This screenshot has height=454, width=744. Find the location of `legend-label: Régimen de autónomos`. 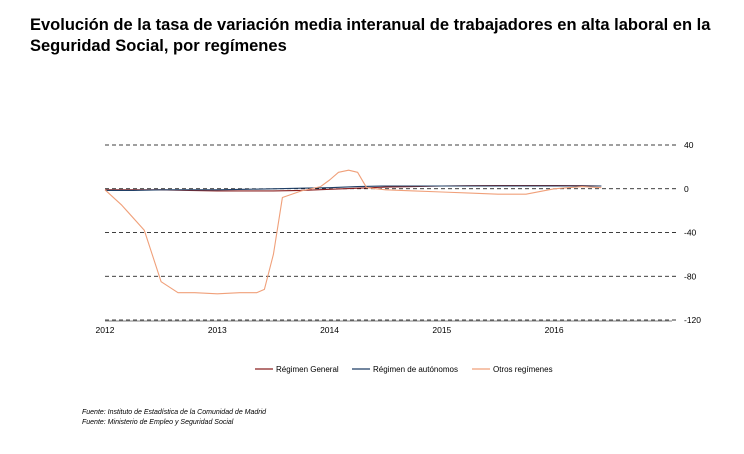

legend-label: Régimen de autónomos is located at coordinates (415, 369).